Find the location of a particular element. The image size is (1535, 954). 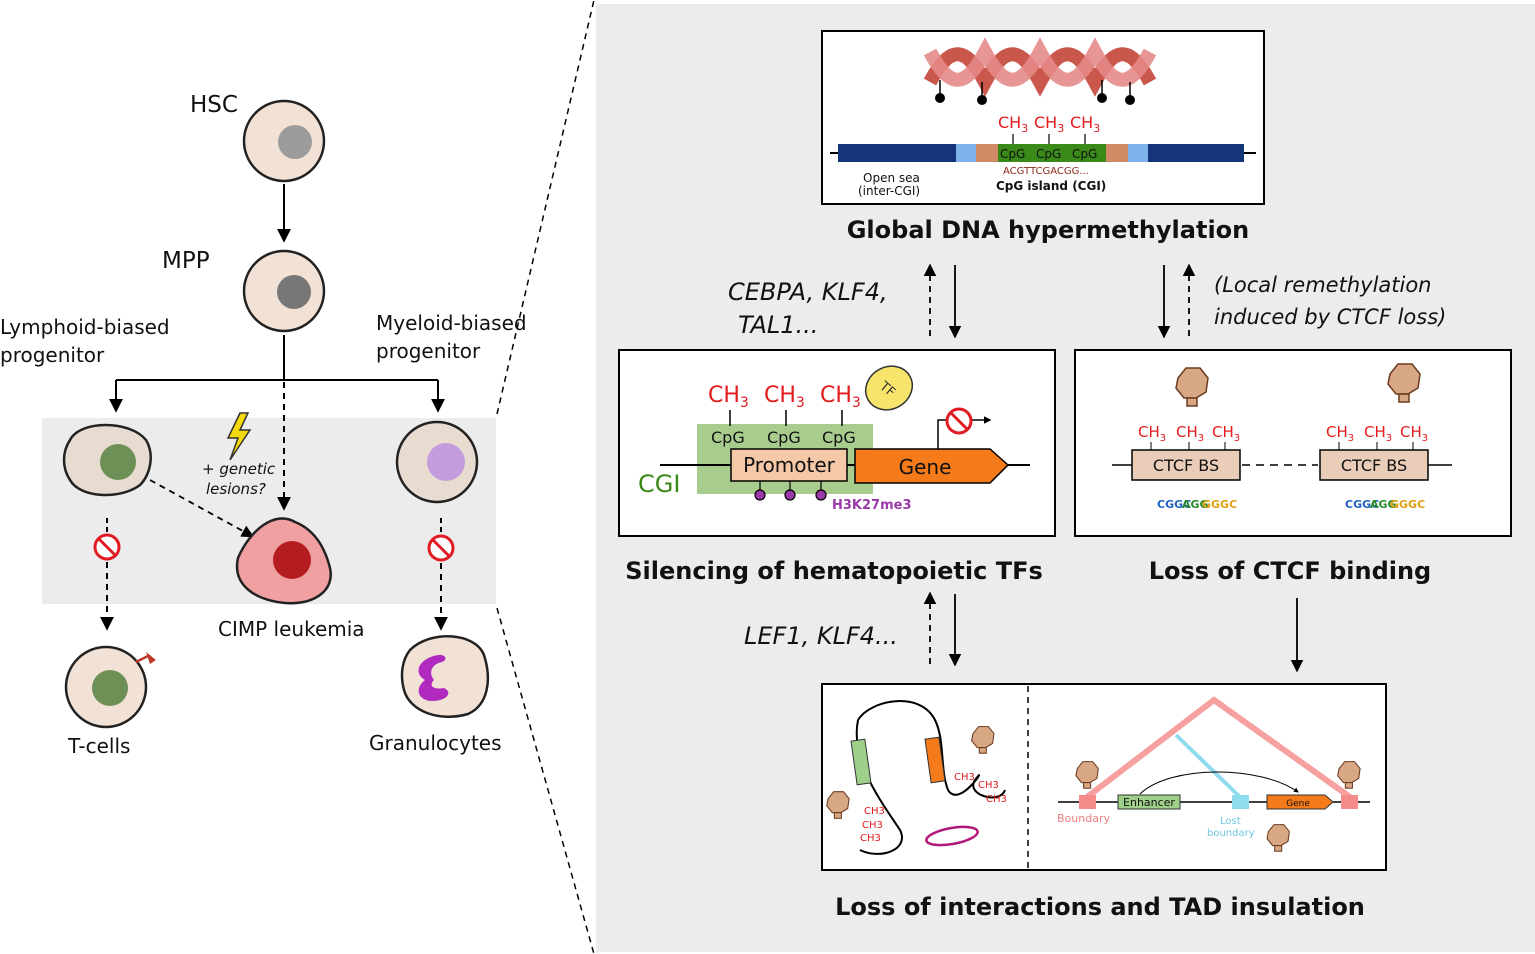

myeloid-label-1: Myeloid-biased is located at coordinates (451, 323).